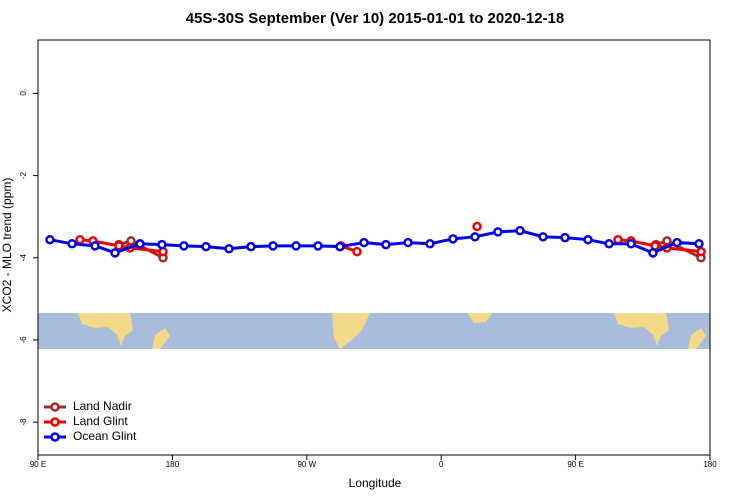  What do you see at coordinates (23, 93) in the screenshot?
I see `y-tick-label: 0` at bounding box center [23, 93].